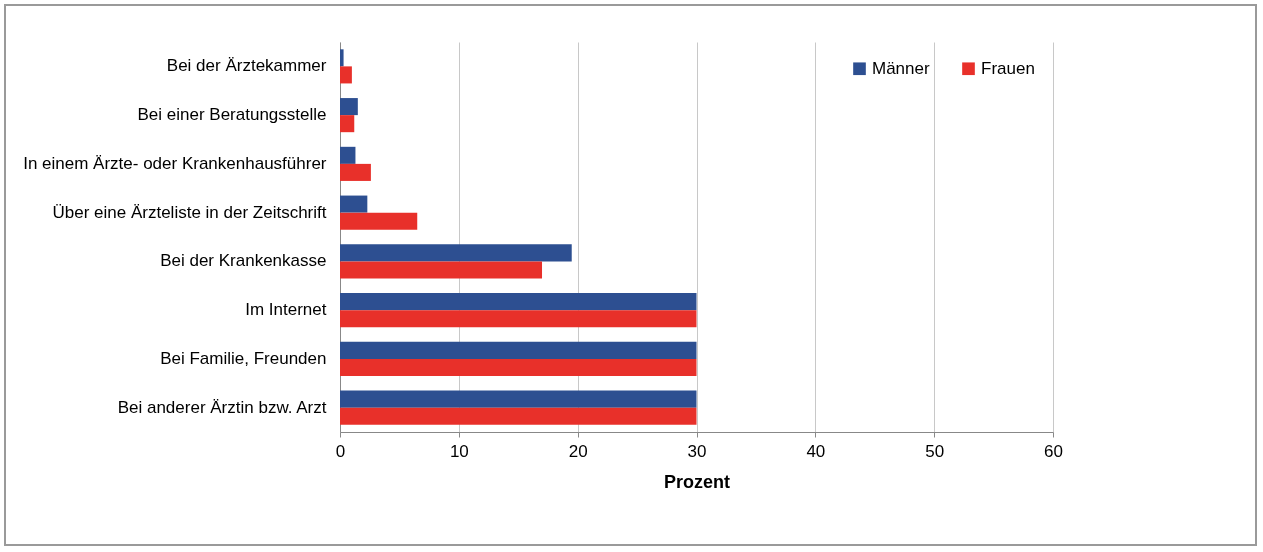 The height and width of the screenshot is (552, 1263). What do you see at coordinates (697, 451) in the screenshot?
I see `x-tick-label: 30` at bounding box center [697, 451].